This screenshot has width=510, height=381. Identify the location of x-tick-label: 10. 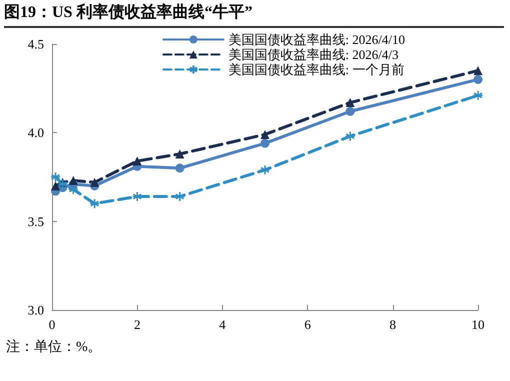
(478, 324).